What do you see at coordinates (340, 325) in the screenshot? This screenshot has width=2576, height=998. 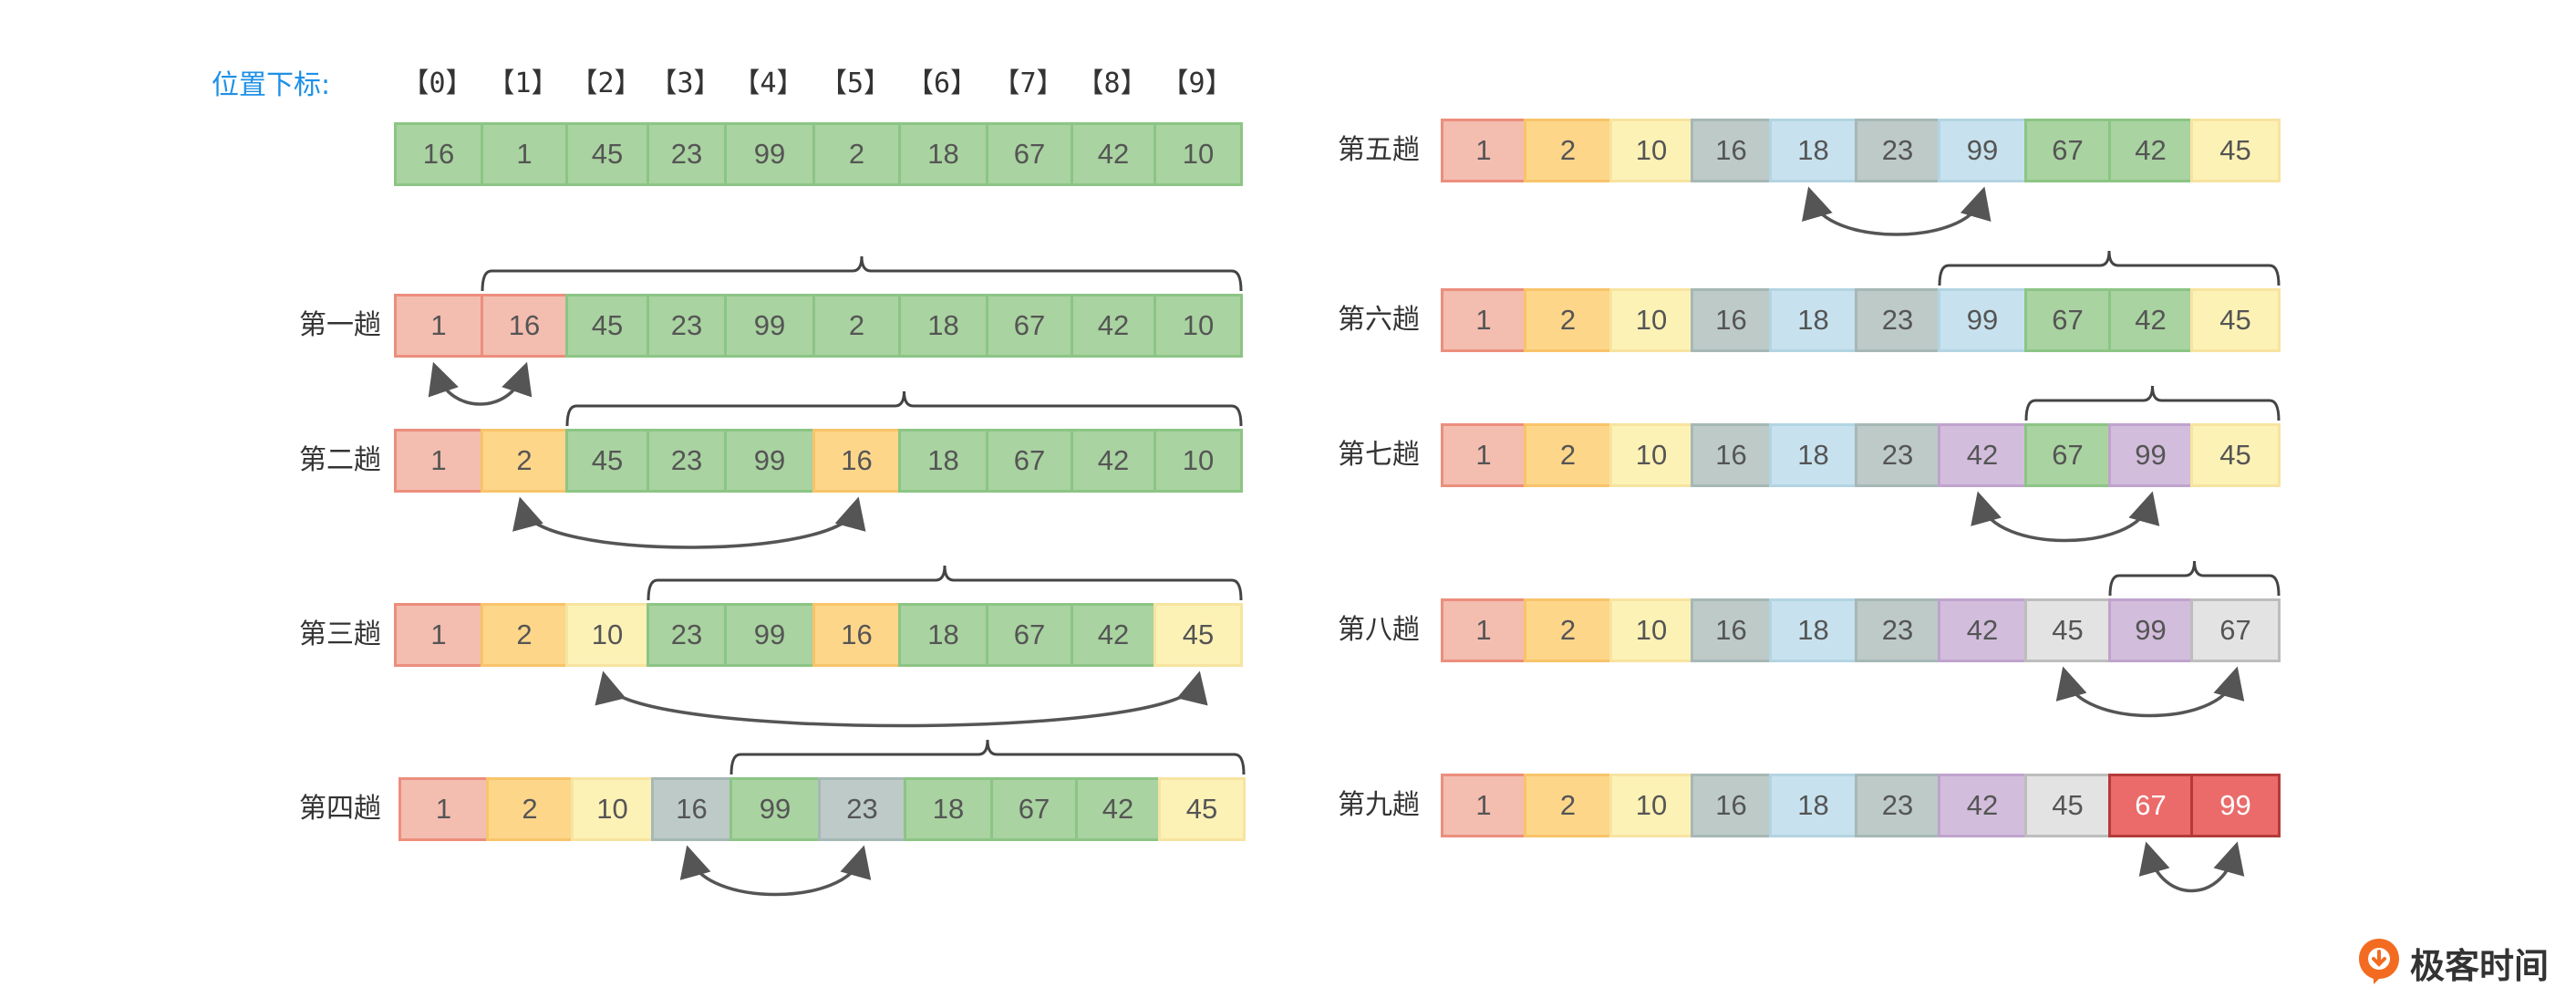 I see `pass-label: 第一趟` at bounding box center [340, 325].